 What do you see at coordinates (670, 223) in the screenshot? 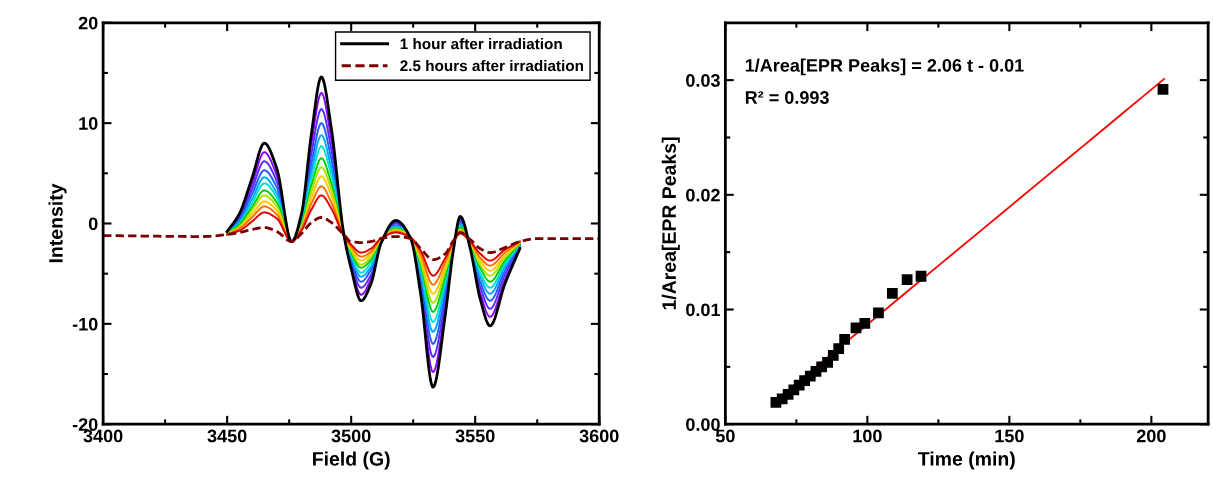
I see `y-axis-title: 1/Area[EPR Peaks]` at bounding box center [670, 223].